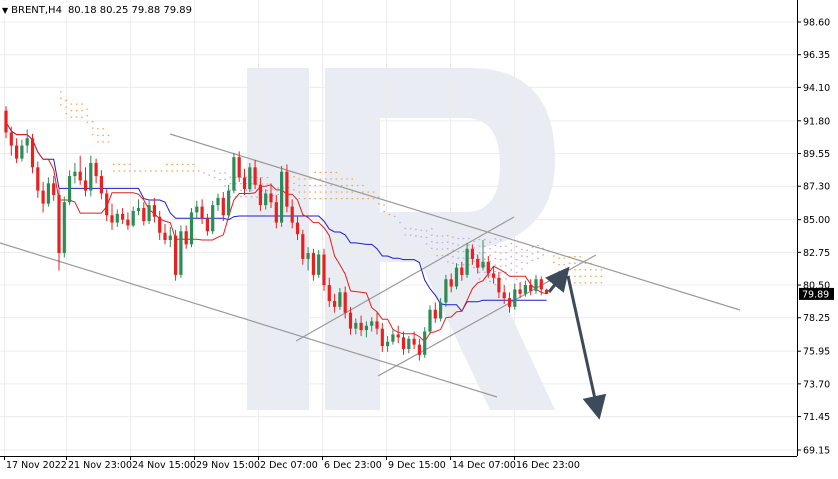  Describe the element at coordinates (576, 343) in the screenshot. I see `forecast-arrow` at that location.